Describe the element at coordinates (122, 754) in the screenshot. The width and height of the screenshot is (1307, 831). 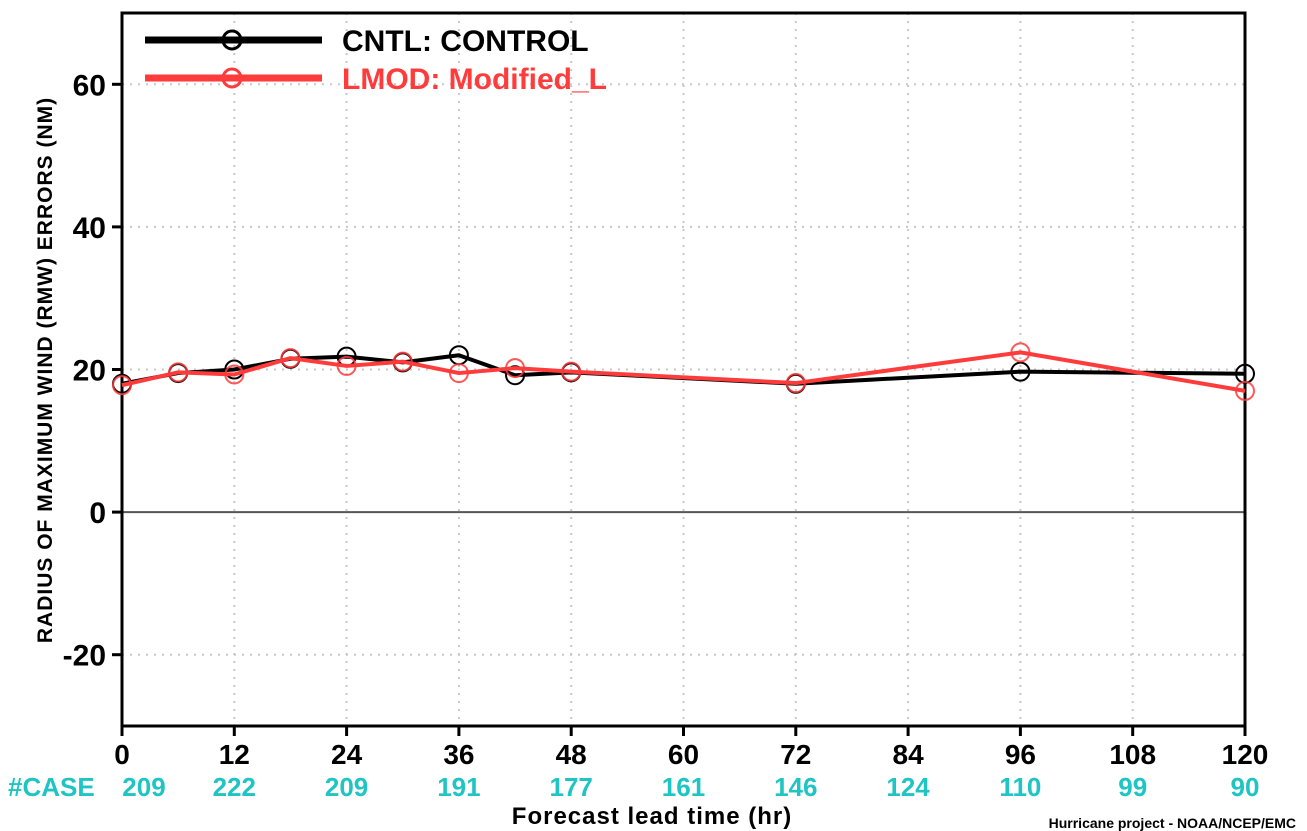
I see `x-tick-label: 0` at that location.